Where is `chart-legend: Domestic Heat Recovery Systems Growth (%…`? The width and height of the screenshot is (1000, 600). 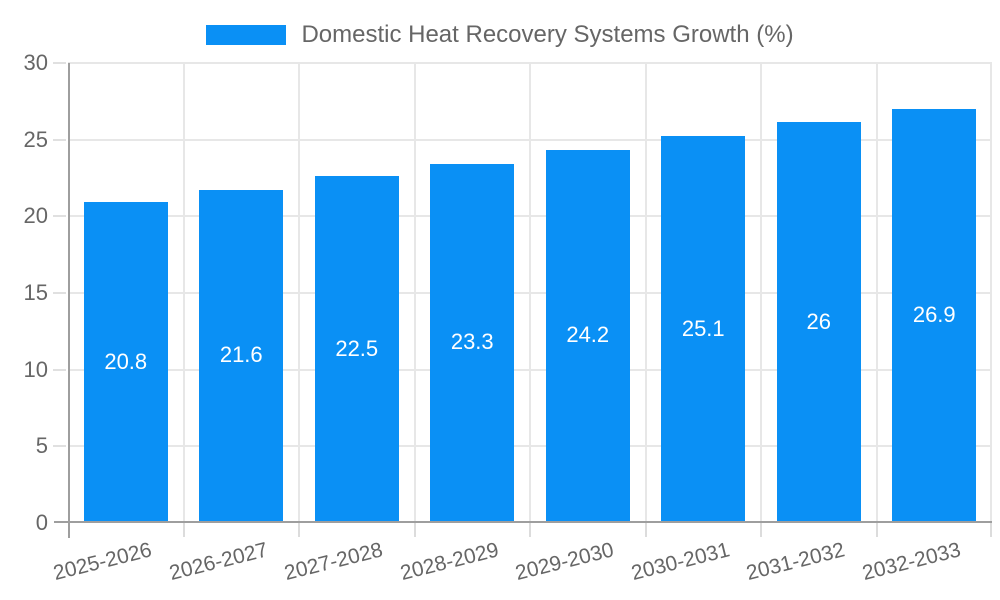
chart-legend: Domestic Heat Recovery Systems Growth (%… is located at coordinates (500, 35).